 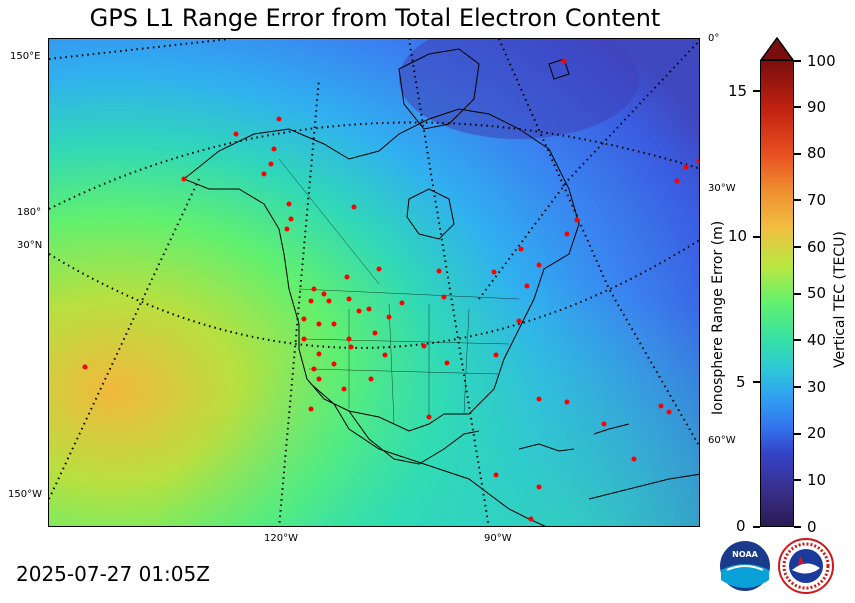 What do you see at coordinates (718, 317) in the screenshot?
I see `left-axis-label: Ionosphere Range Error (m)` at bounding box center [718, 317].